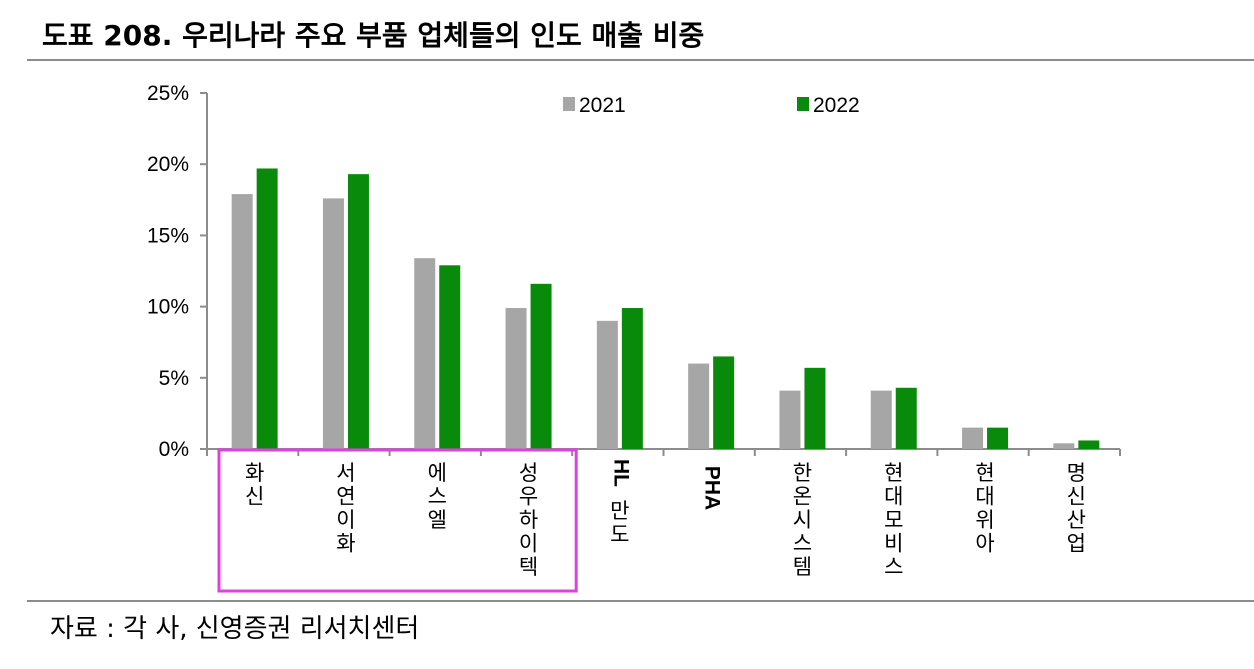 The image size is (1254, 669). I want to click on category-label-char: 비, so click(893, 544).